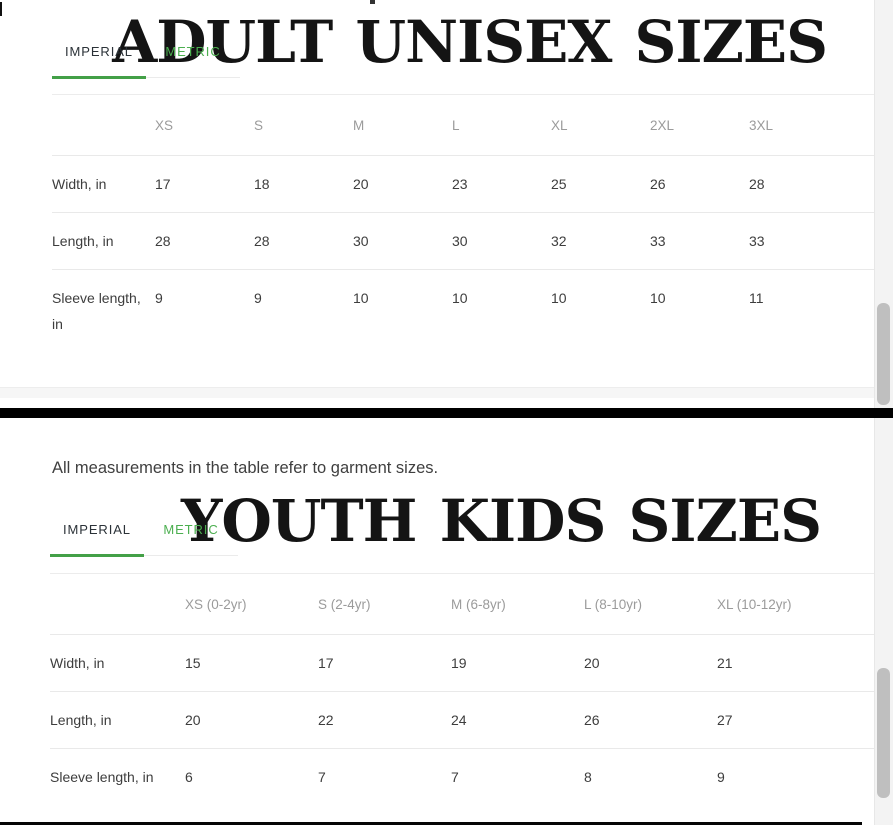  What do you see at coordinates (470, 42) in the screenshot?
I see `adult-sizes-title: ADULT UNISEX SIZES` at bounding box center [470, 42].